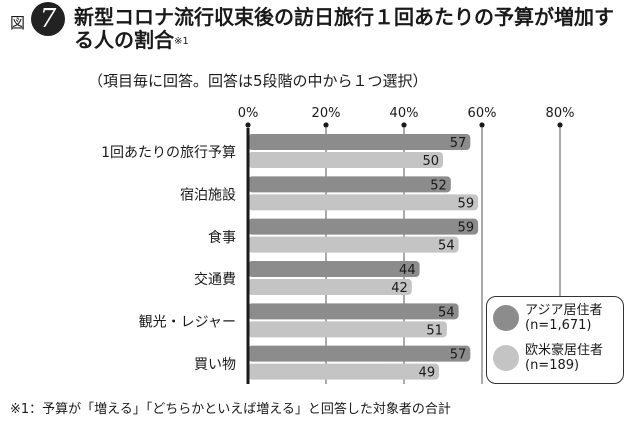  I want to click on legend-item-west: 欧米豪居住者 (n=189), so click(548, 358).